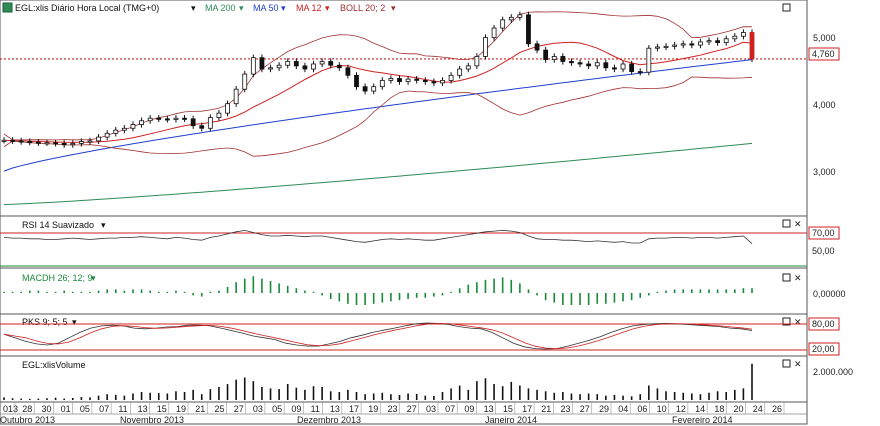  I want to click on ma200-legend: MA 200, so click(220, 8).